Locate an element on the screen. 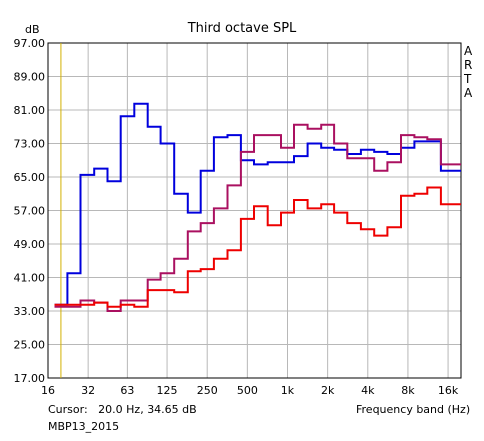  brand-letter: R is located at coordinates (468, 65).